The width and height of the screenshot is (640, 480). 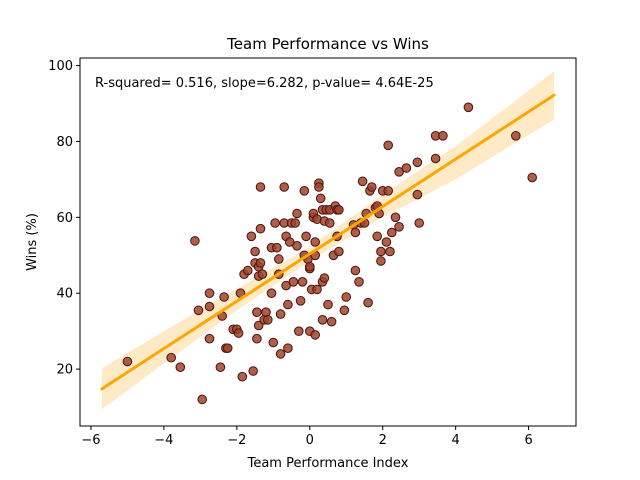 I want to click on x-tick-label: 4, so click(x=456, y=440).